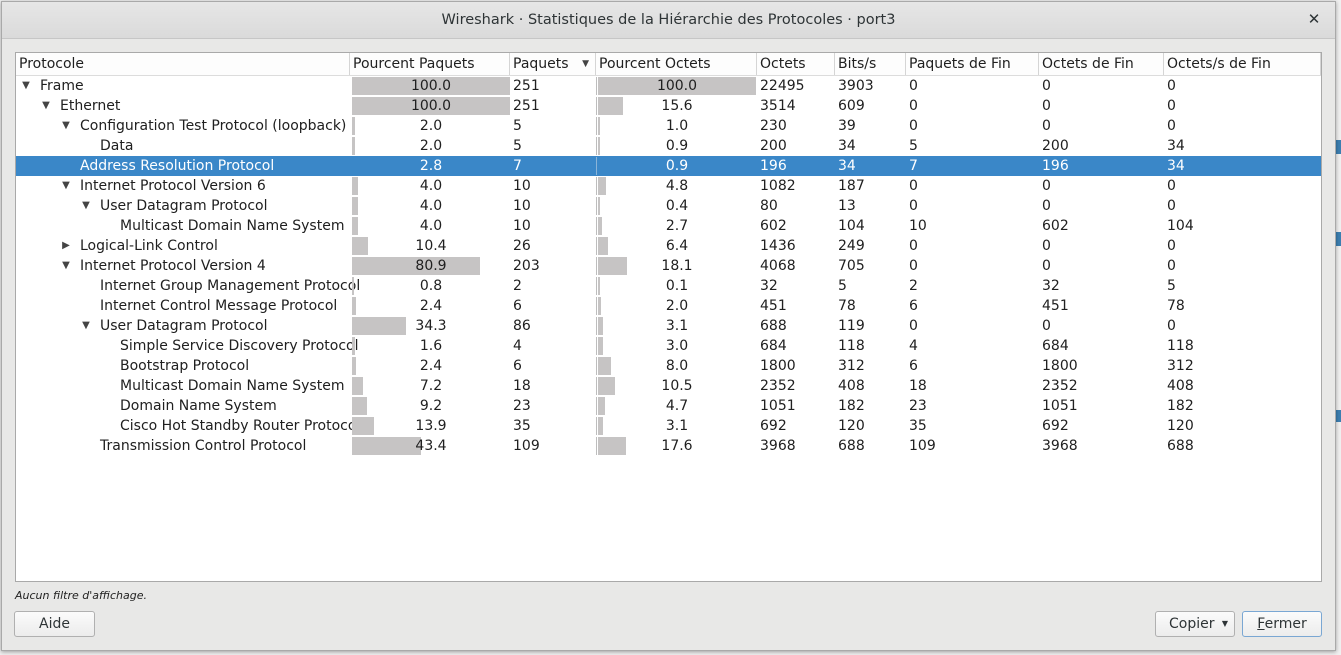  Describe the element at coordinates (541, 64) in the screenshot. I see `column-header-label: Paquets` at that location.